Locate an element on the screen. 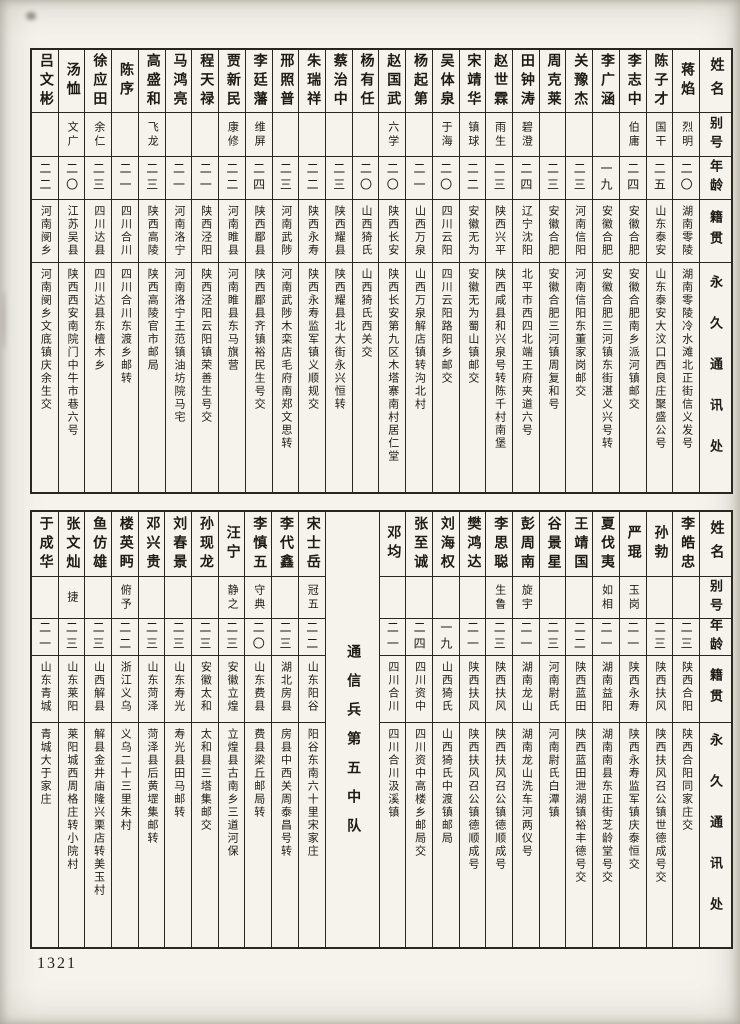 This screenshot has width=740, height=1024. person-age: 一九 is located at coordinates (606, 178).